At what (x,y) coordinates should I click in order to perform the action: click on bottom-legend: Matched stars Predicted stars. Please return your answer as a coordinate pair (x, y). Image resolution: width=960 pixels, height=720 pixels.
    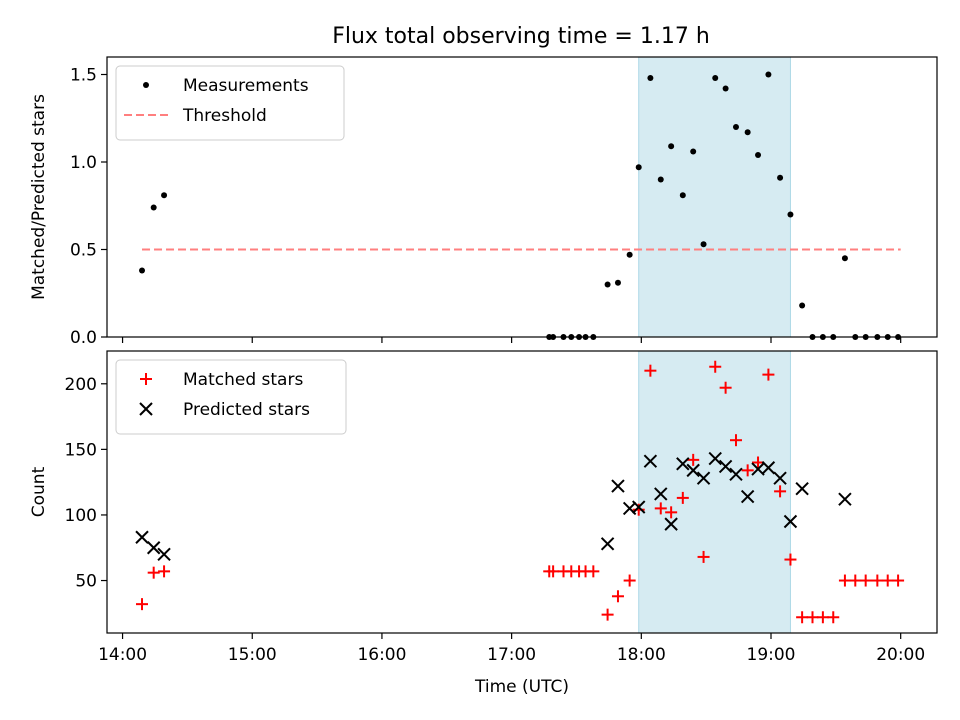
    Looking at the image, I should click on (231, 397).